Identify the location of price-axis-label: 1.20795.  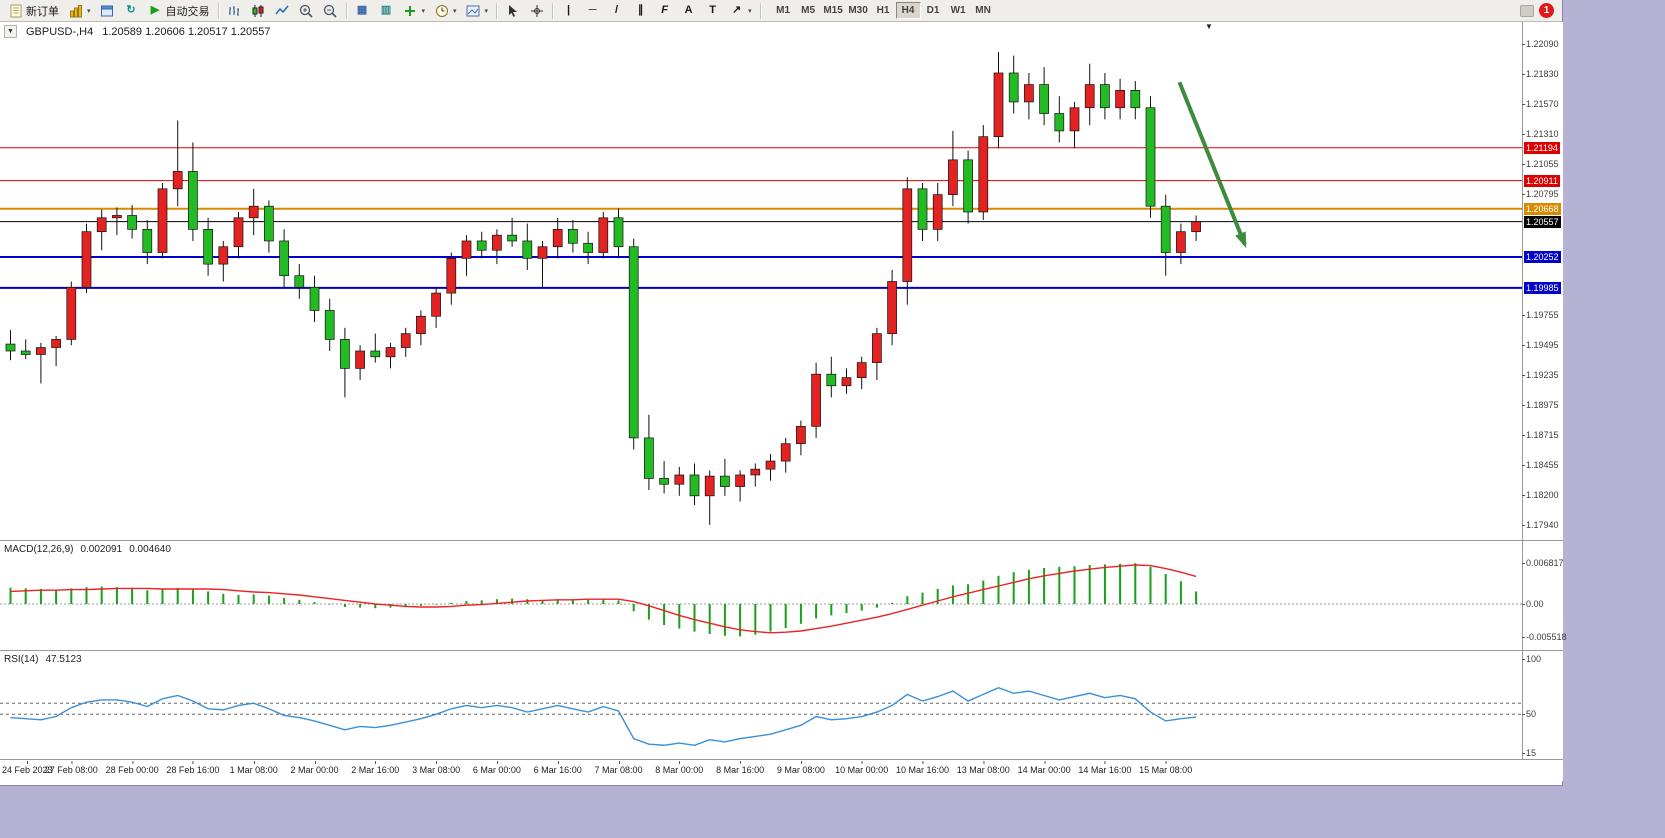
(1540, 194).